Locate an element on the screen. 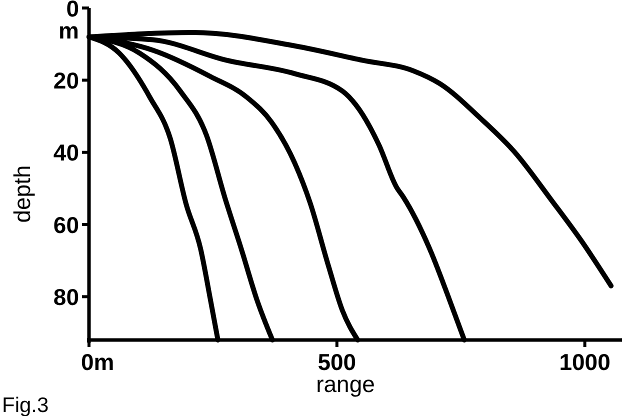 This screenshot has height=416, width=634. x-tick-label: 0m is located at coordinates (97, 362).